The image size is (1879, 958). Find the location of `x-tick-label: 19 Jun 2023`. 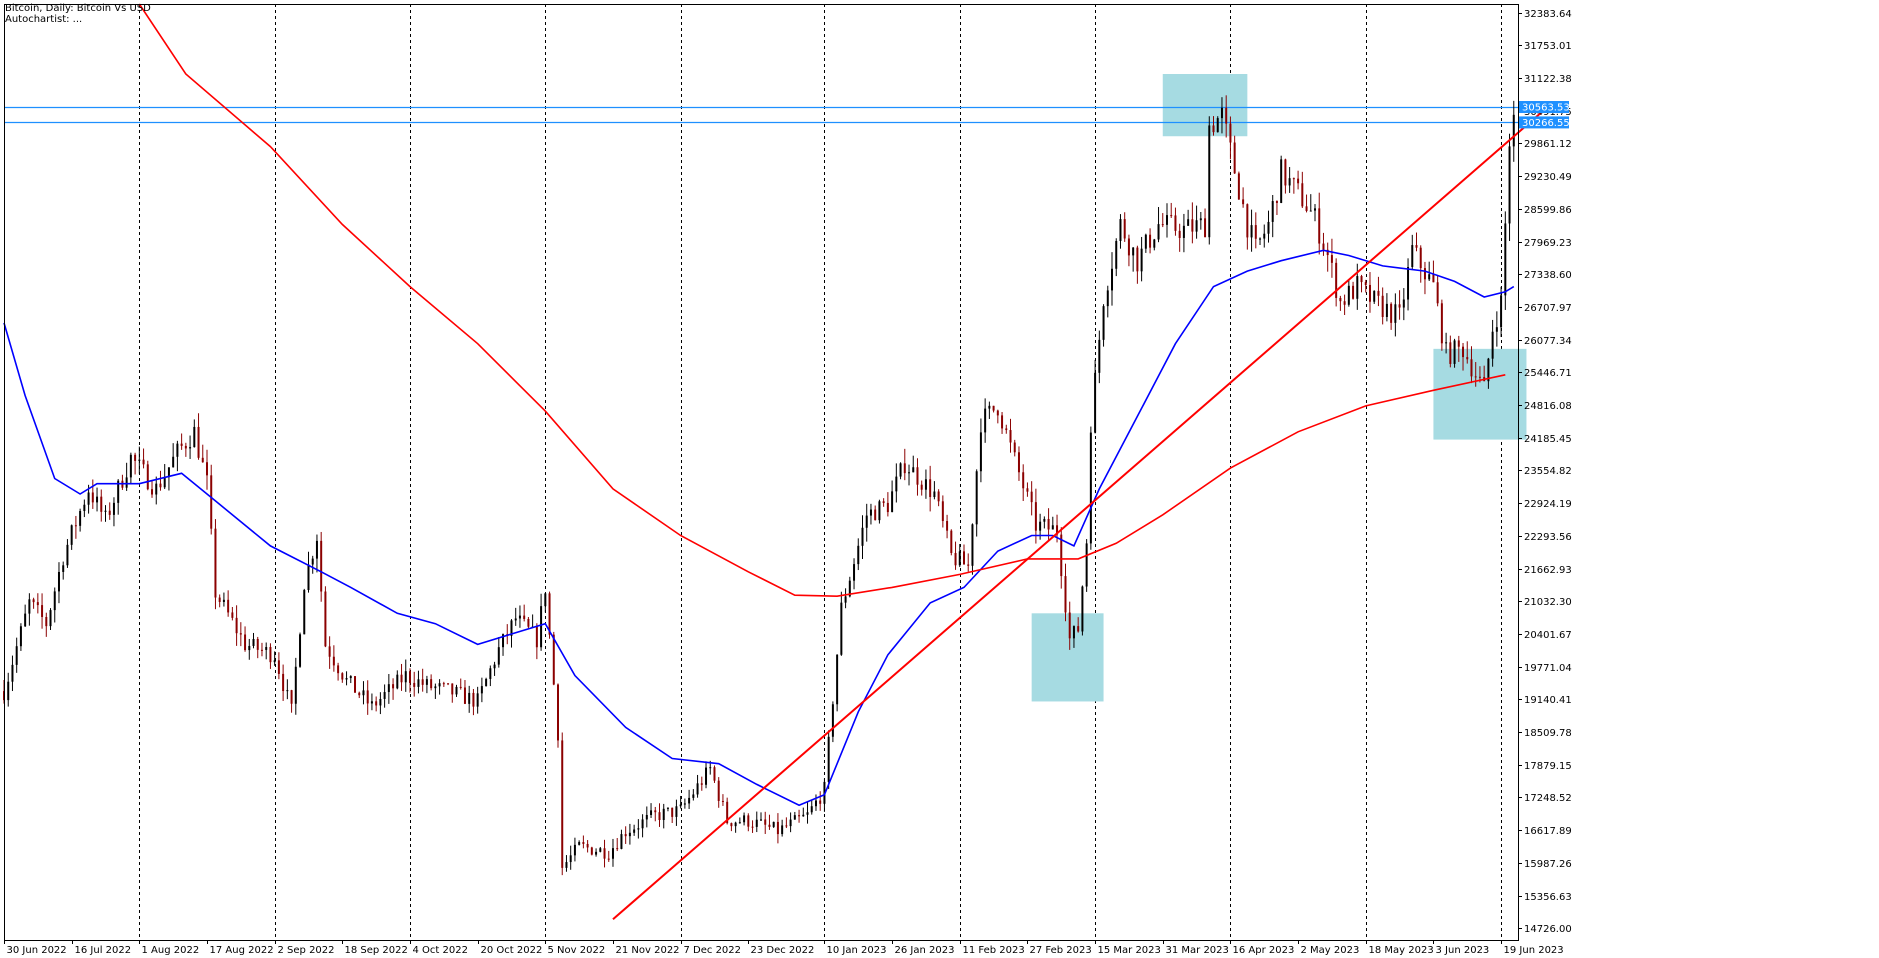

x-tick-label: 19 Jun 2023 is located at coordinates (1534, 950).